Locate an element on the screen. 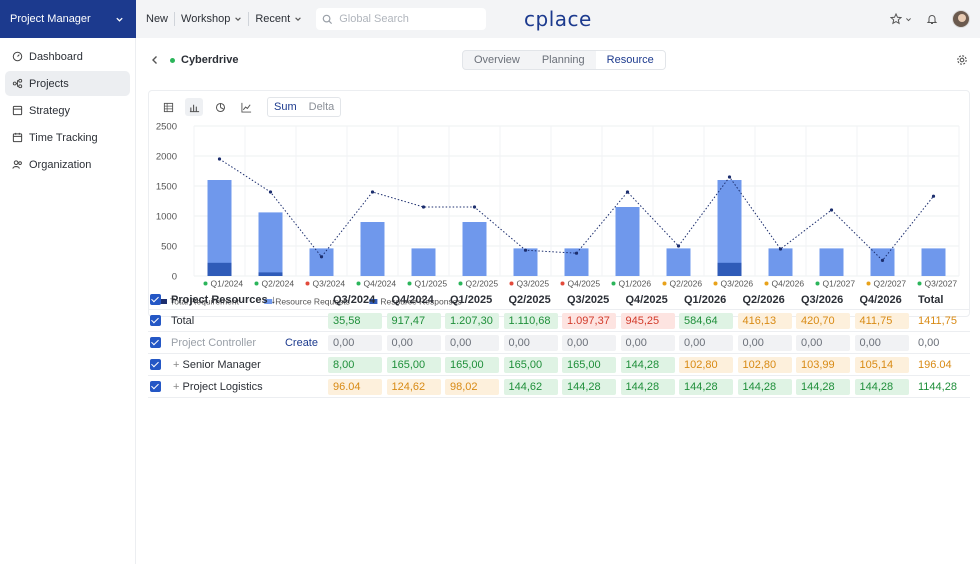 The height and width of the screenshot is (564, 980). table-view-icon is located at coordinates (168, 107).